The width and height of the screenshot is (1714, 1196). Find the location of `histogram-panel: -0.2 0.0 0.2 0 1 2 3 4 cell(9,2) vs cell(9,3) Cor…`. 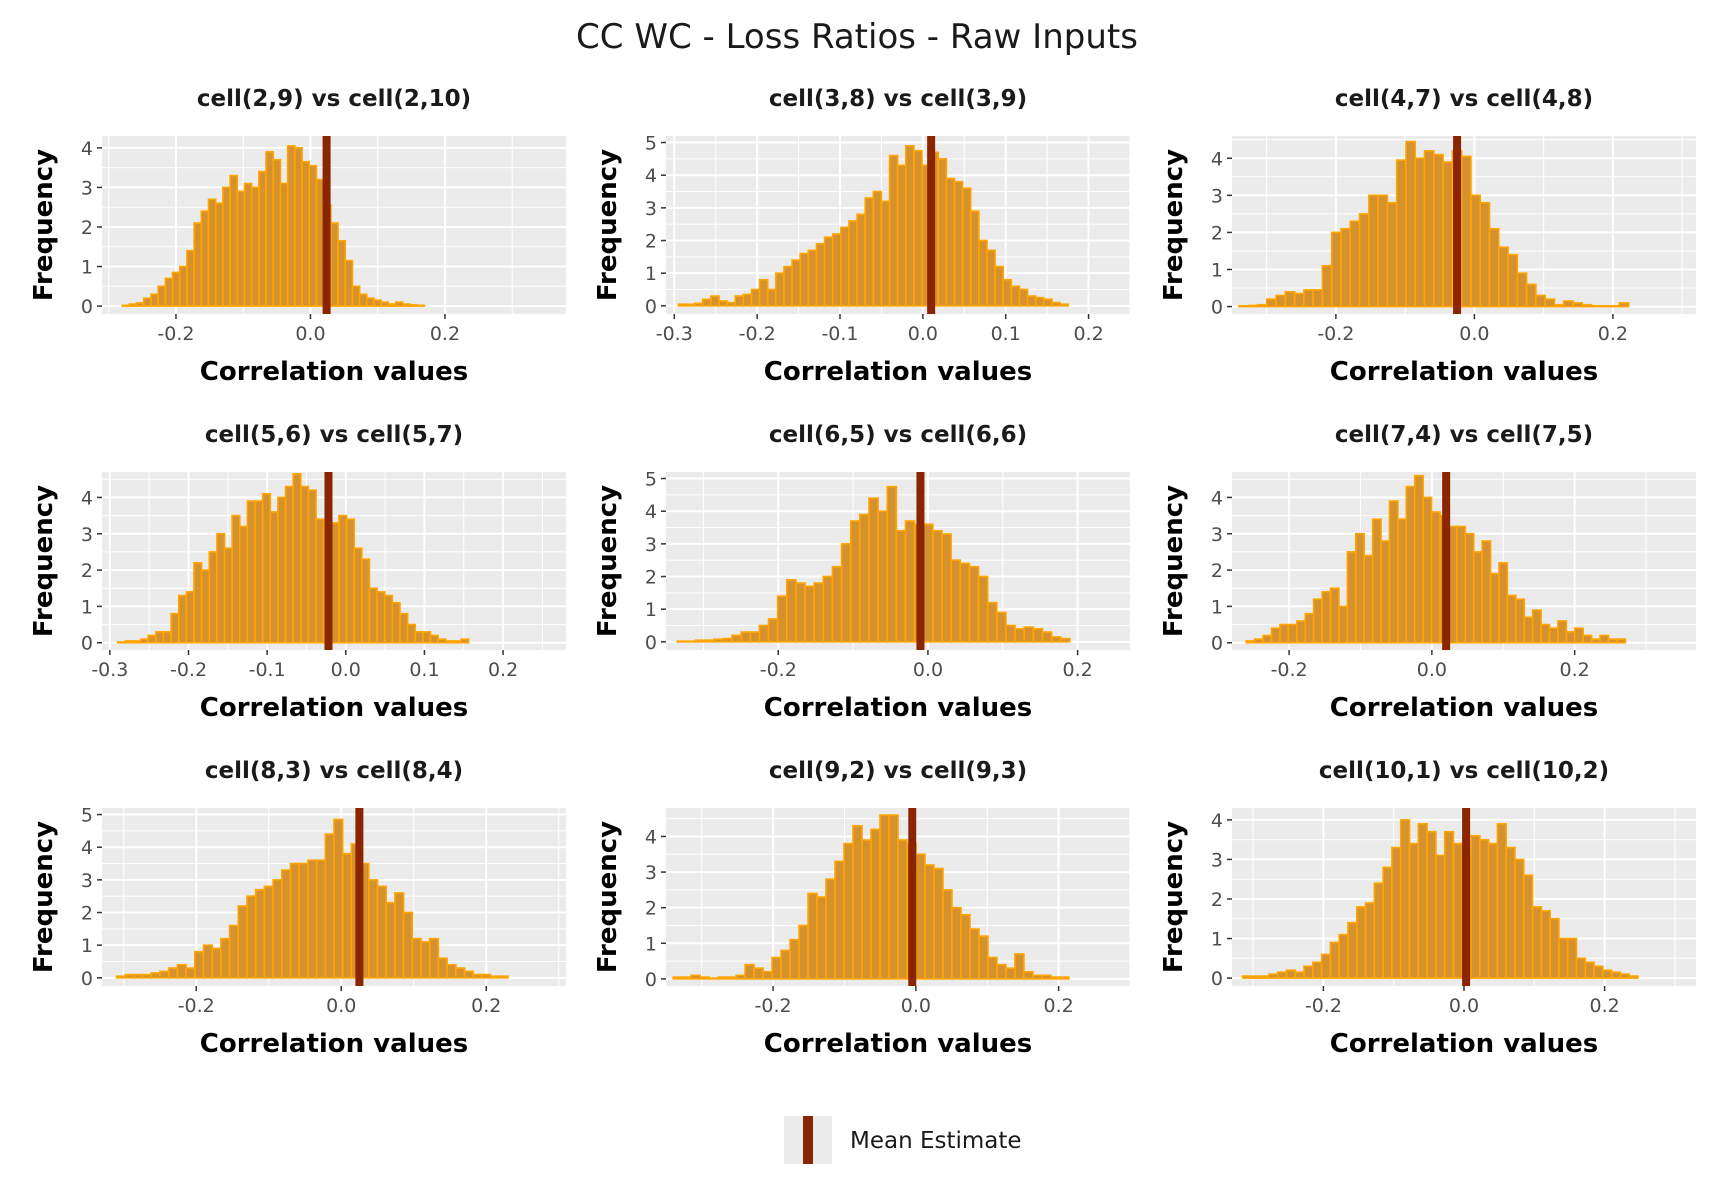

histogram-panel: -0.2 0.0 0.2 0 1 2 3 4 cell(9,2) vs cell(9,3) Cor… is located at coordinates (862, 908).